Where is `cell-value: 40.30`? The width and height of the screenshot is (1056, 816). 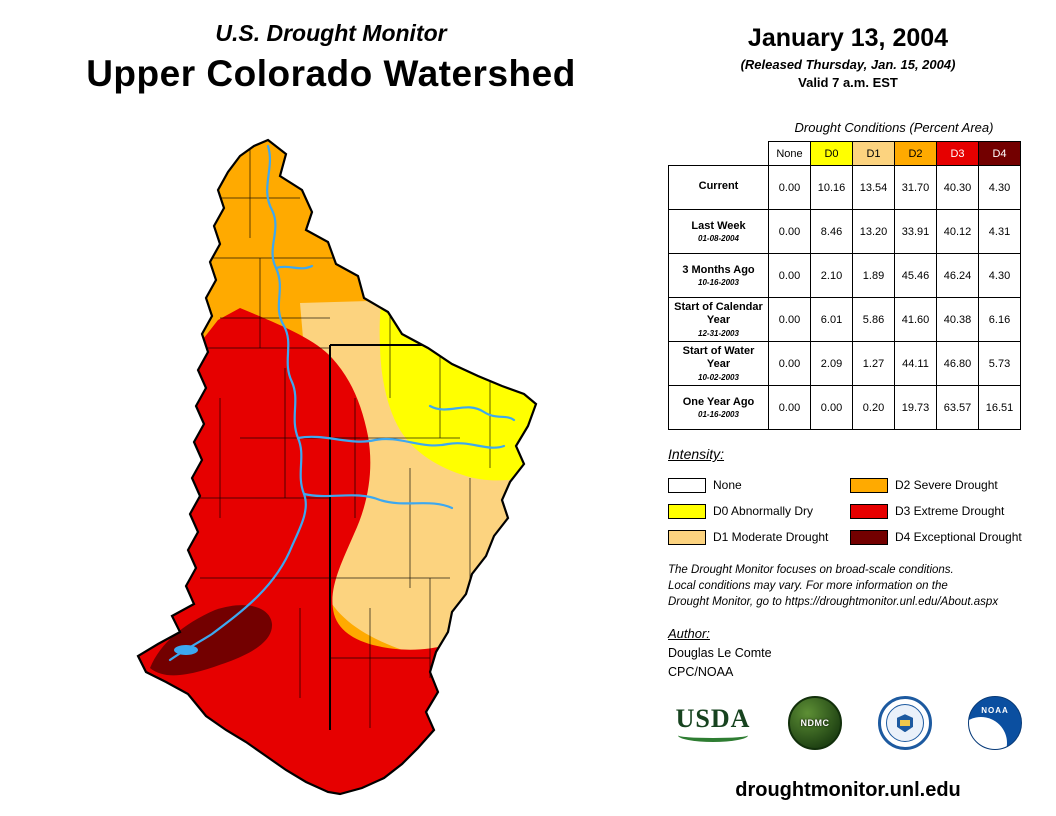 cell-value: 40.30 is located at coordinates (957, 187).